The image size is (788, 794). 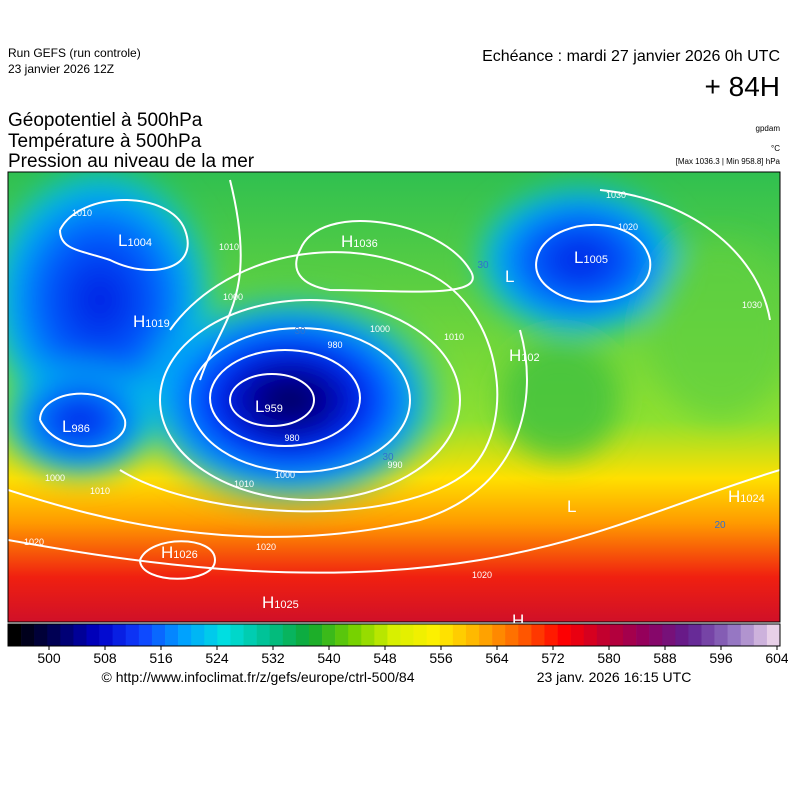 I want to click on center-value: 1036, so click(x=365, y=244).